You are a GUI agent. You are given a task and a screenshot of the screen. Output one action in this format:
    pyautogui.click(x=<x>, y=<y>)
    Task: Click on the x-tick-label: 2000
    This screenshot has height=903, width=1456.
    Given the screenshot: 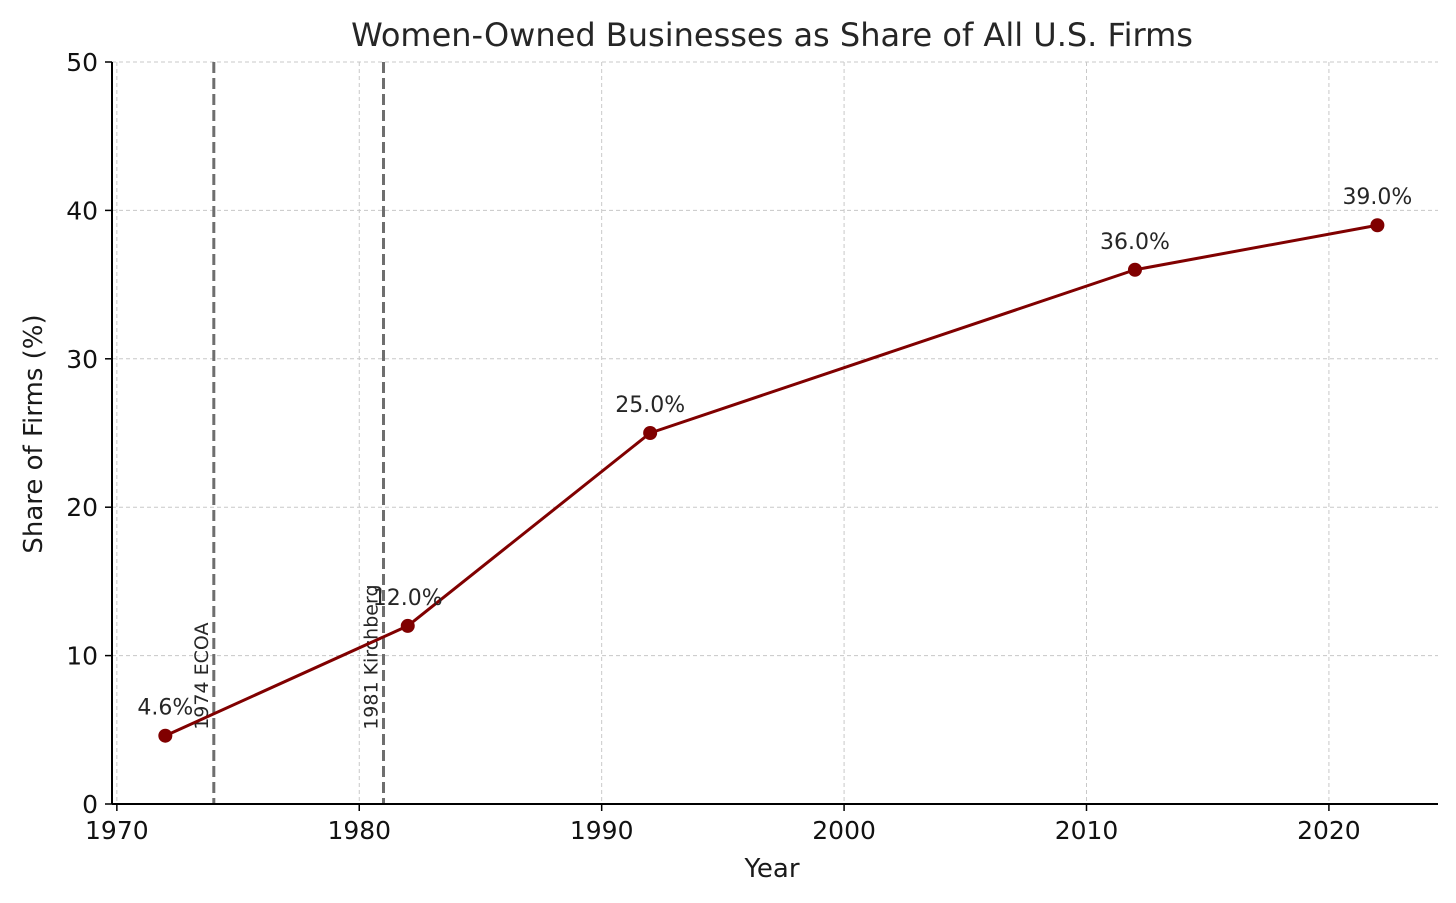 What is the action you would take?
    pyautogui.click(x=844, y=830)
    